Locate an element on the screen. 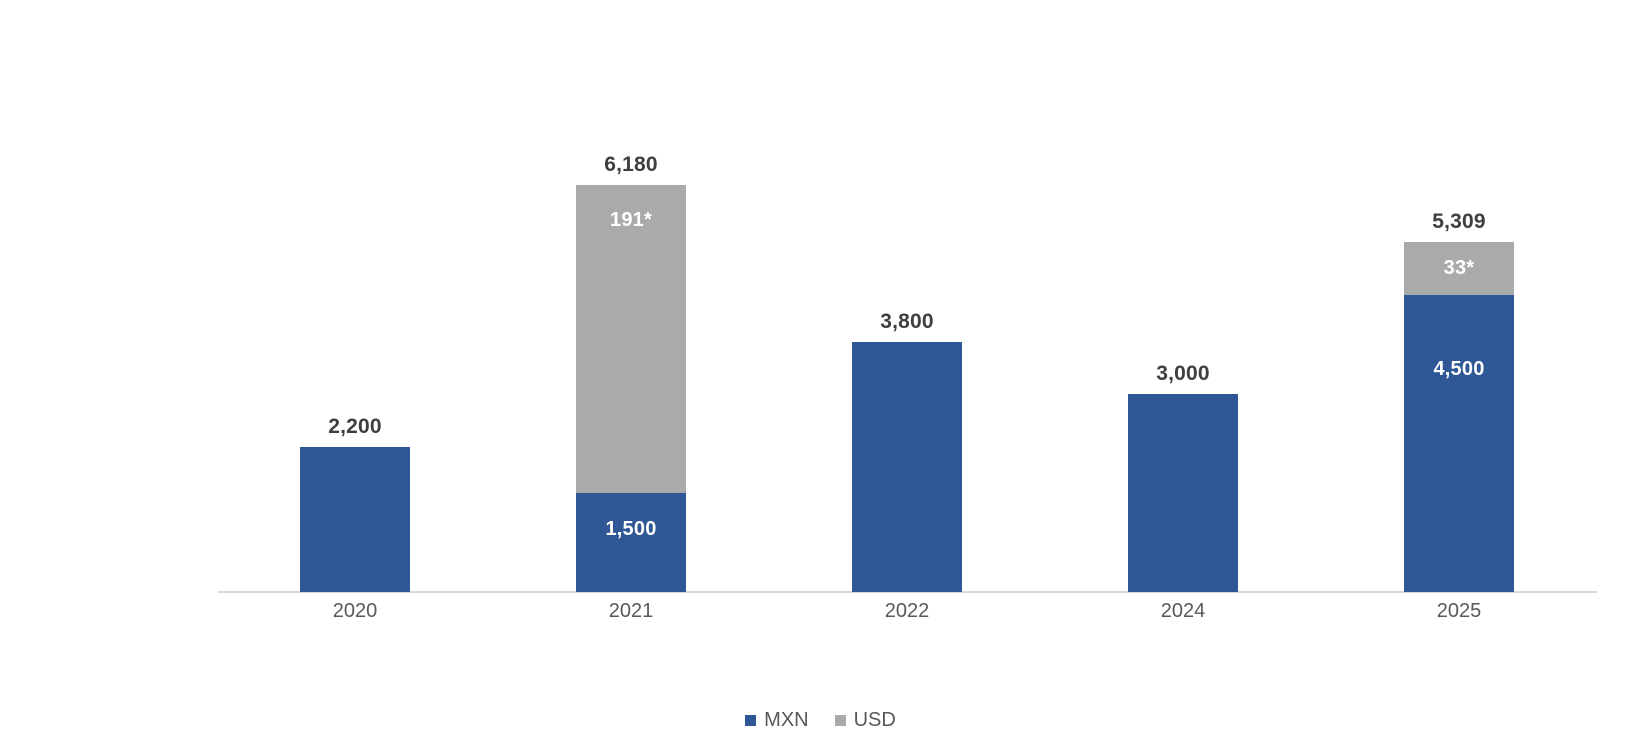  bar-segment-mxn-2025 is located at coordinates (1459, 443).